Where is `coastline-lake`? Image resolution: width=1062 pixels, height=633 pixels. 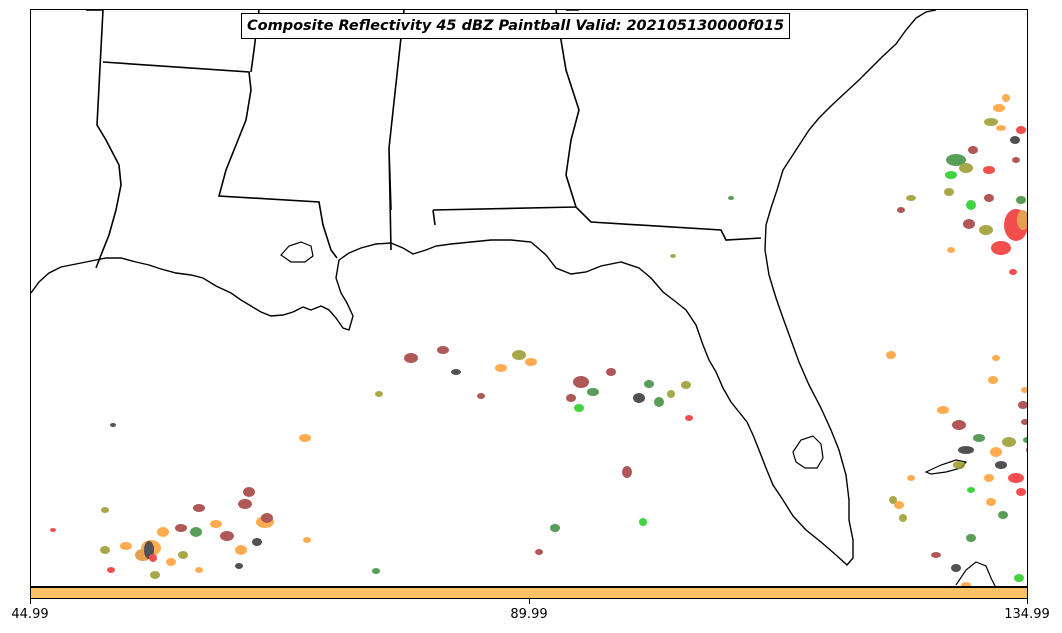 coastline-lake is located at coordinates (808, 452).